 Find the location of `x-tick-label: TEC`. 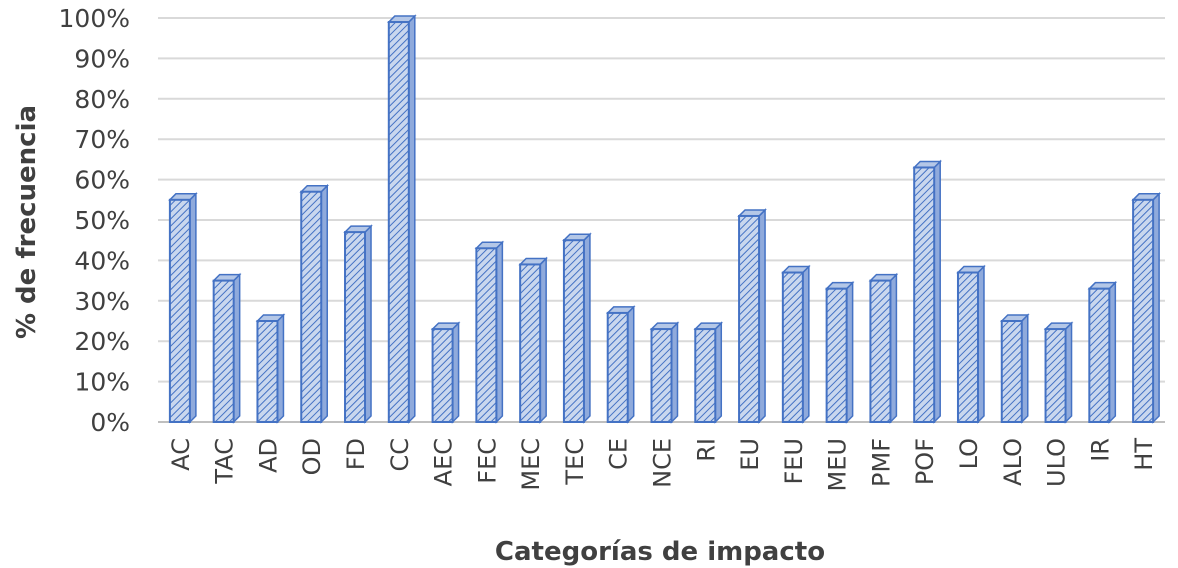

x-tick-label: TEC is located at coordinates (575, 462).